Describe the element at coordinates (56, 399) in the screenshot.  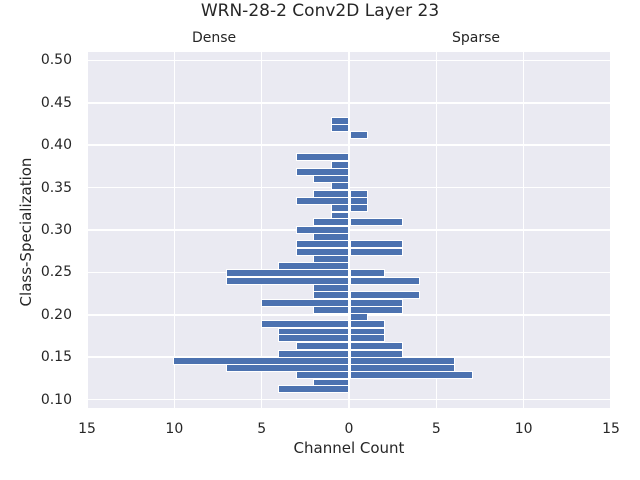
I see `y-tick-label: 0.10` at that location.